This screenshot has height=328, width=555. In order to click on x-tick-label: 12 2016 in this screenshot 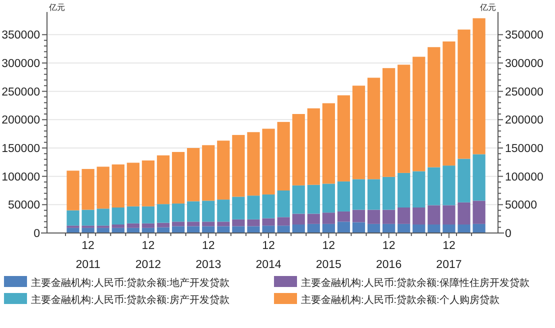, I will do `click(389, 255)`.